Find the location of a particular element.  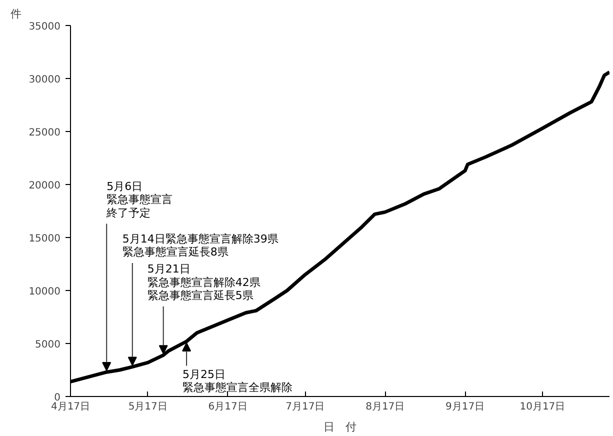

x-tick-label: 9月17日 is located at coordinates (465, 407).